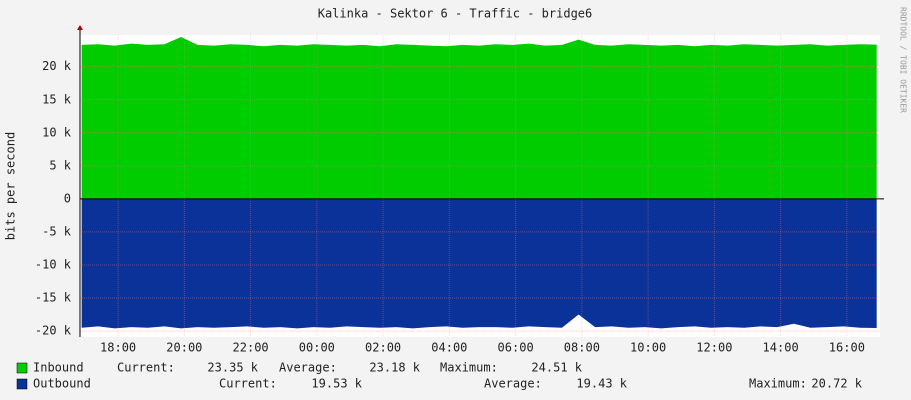 The height and width of the screenshot is (400, 911). I want to click on stat-value: 20.72 k, so click(836, 384).